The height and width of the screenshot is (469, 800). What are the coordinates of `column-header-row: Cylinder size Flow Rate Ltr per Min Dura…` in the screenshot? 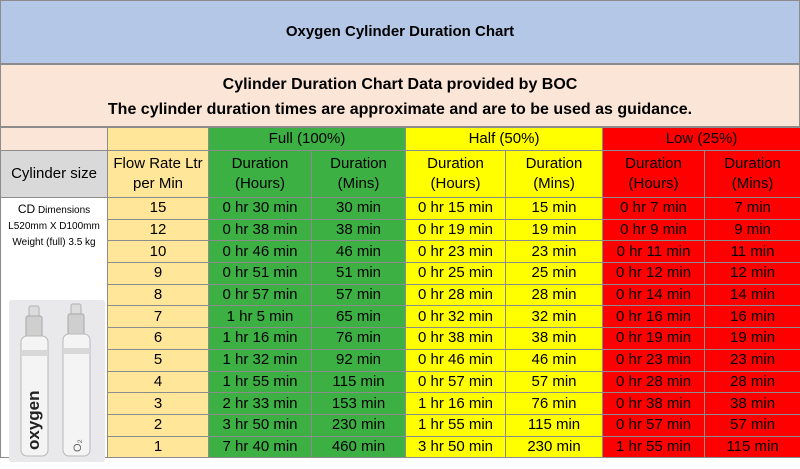 It's located at (400, 174).